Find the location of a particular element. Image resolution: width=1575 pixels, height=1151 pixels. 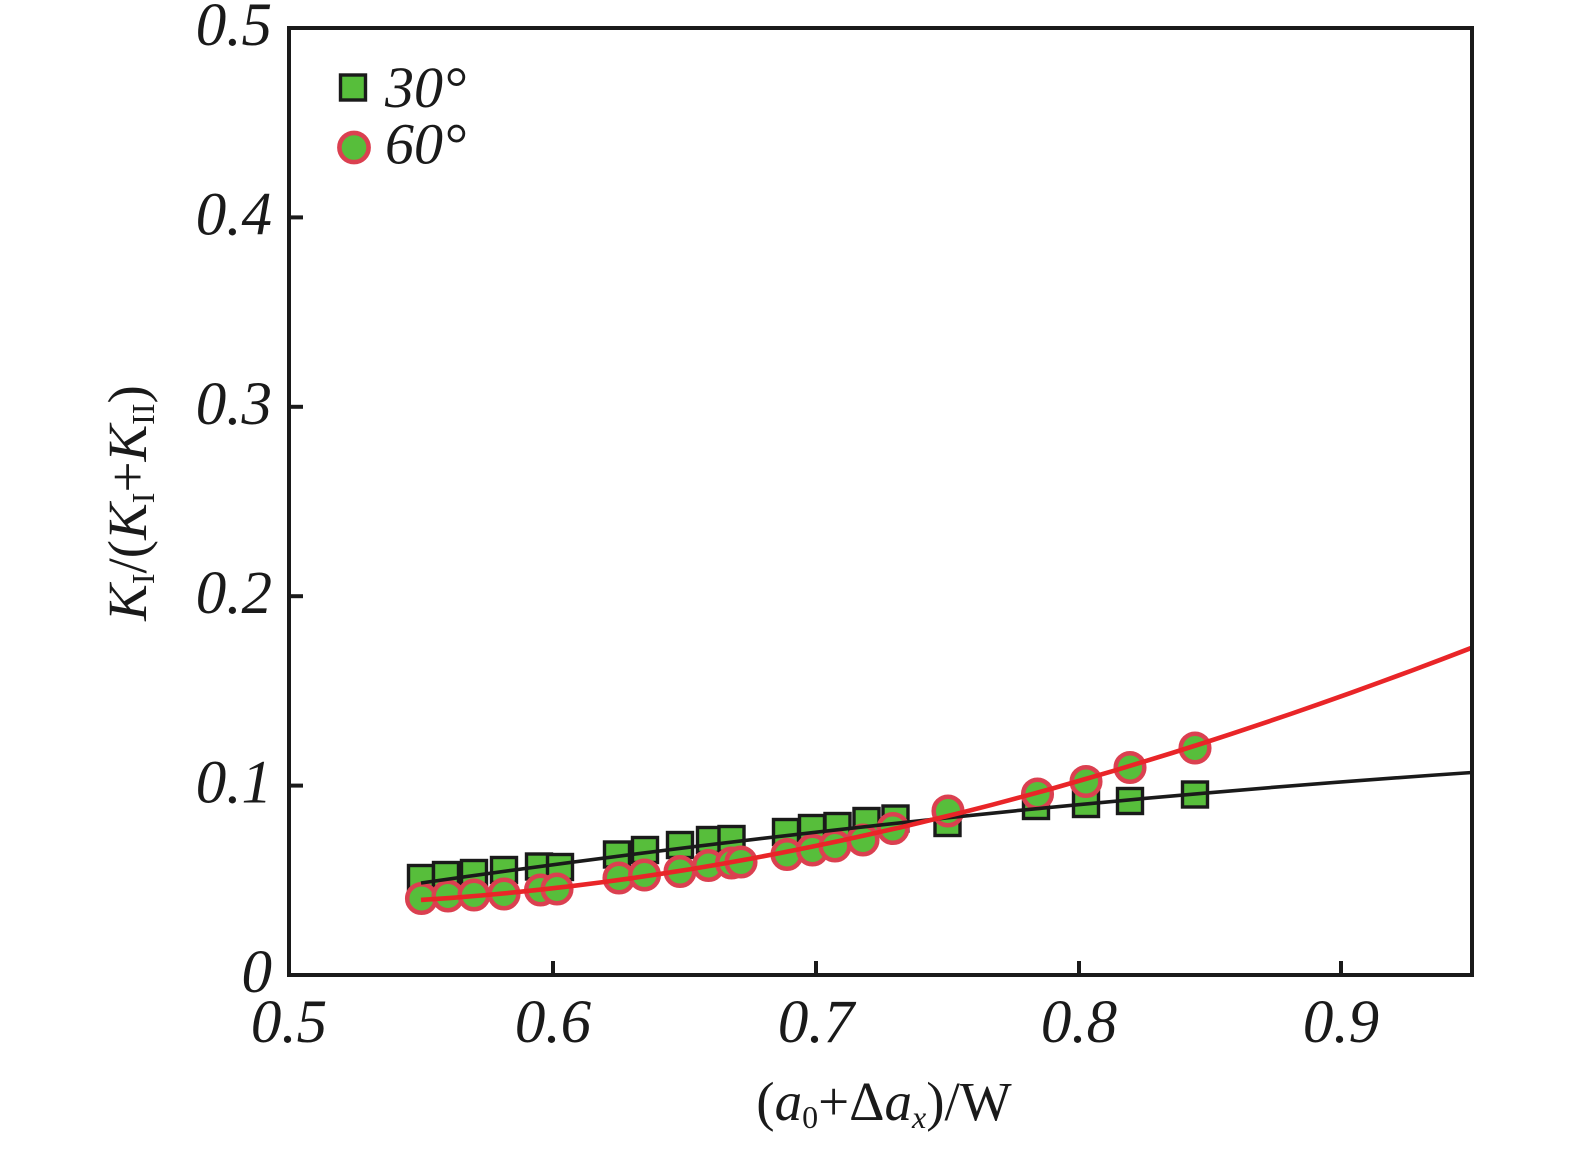

svg-text: 0.3 is located at coordinates (234, 404).